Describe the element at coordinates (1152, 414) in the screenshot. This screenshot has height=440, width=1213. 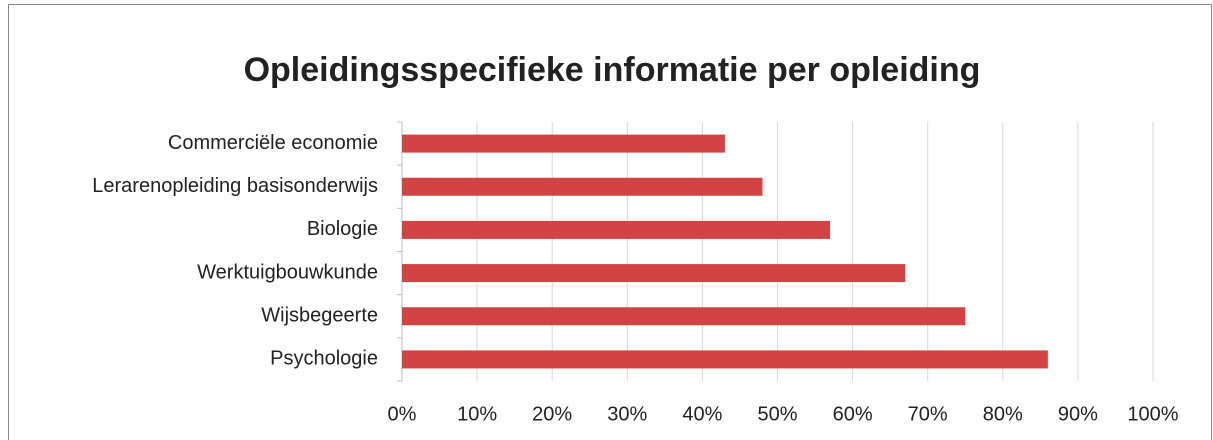
I see `x-tick-label: 100%` at that location.